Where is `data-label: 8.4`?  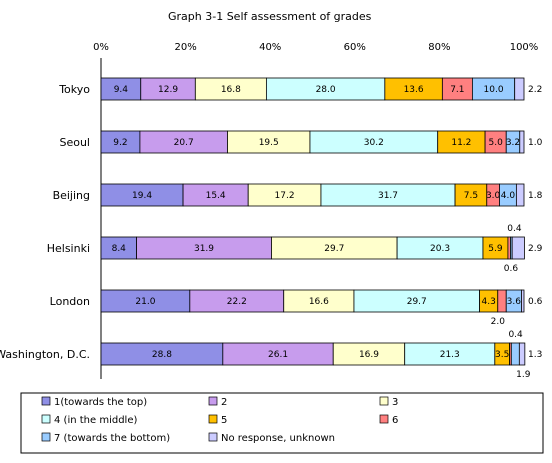
data-label: 8.4 is located at coordinates (119, 249).